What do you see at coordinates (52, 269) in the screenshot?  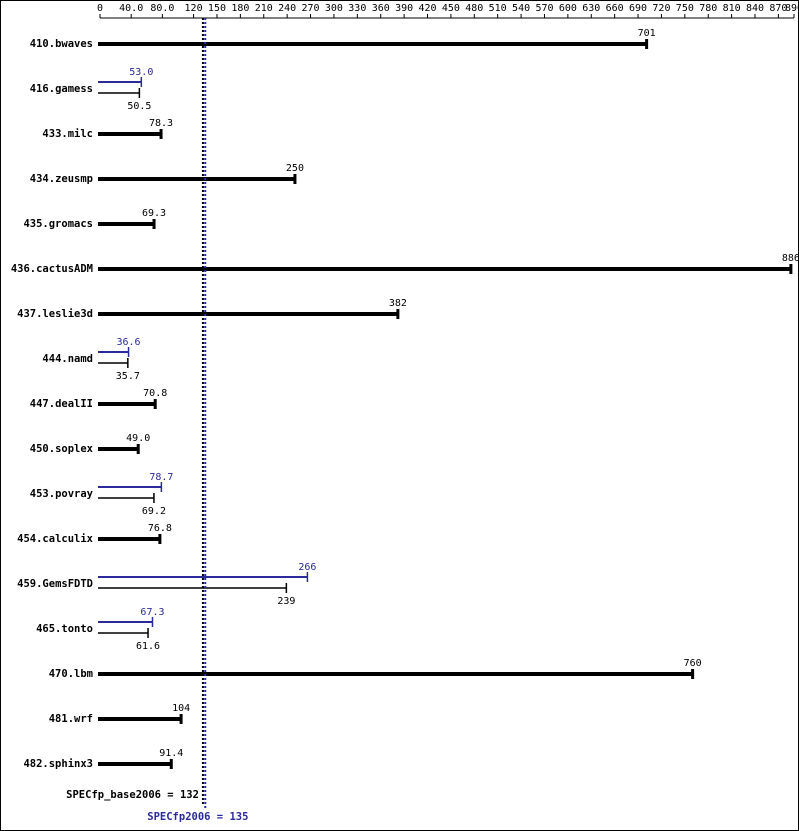 I see `category-label: 436.cactusADM` at bounding box center [52, 269].